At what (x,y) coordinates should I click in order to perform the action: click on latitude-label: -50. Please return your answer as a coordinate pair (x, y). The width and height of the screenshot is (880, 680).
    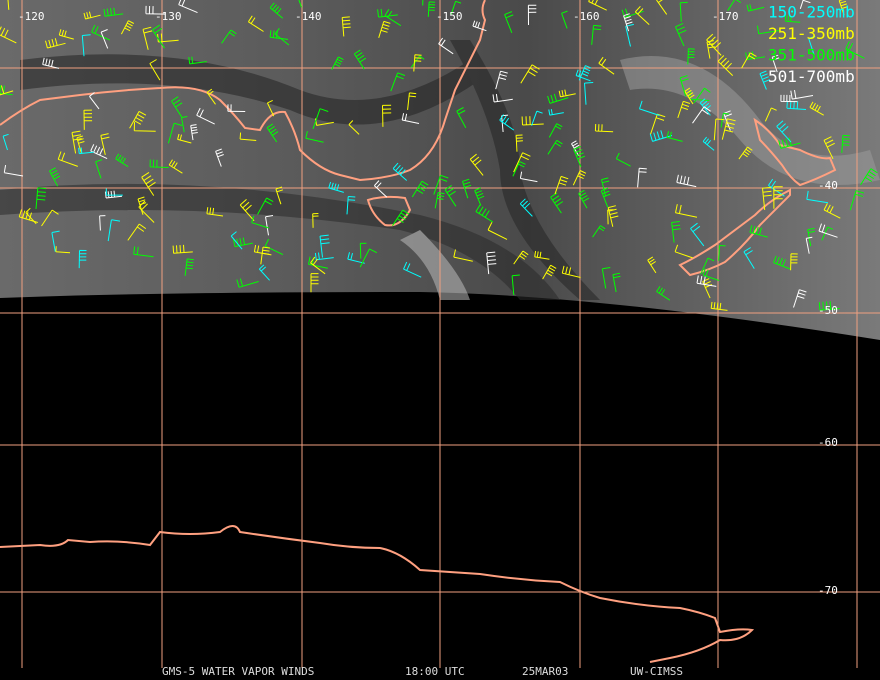
    Looking at the image, I should click on (828, 310).